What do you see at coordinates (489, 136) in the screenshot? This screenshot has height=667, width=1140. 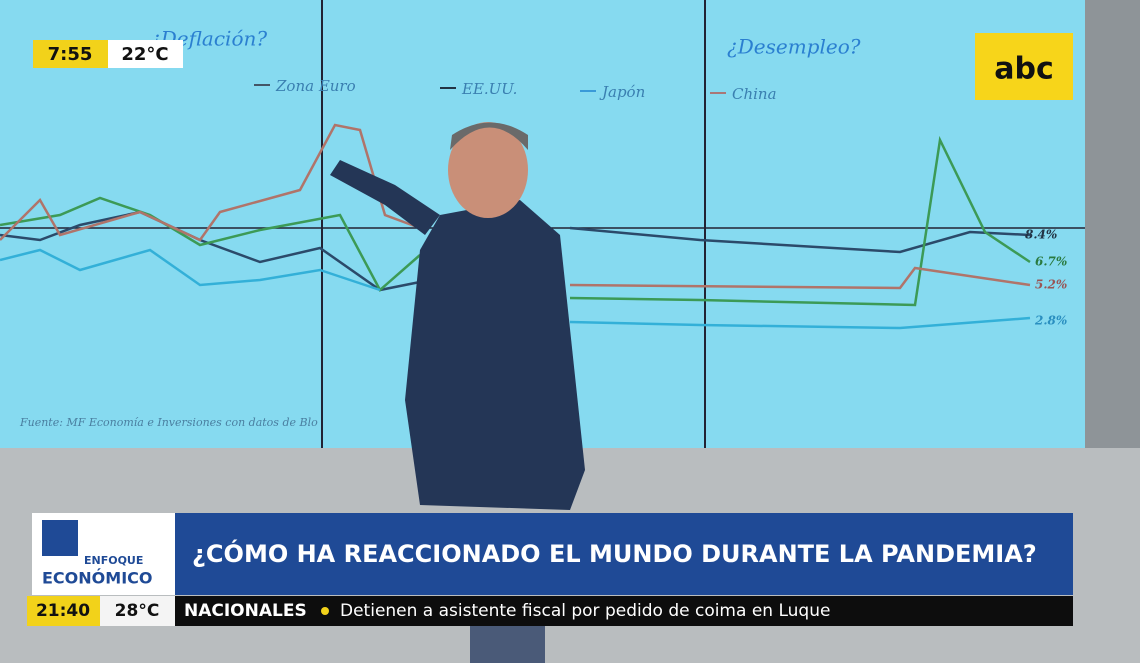 I see `presenter-hair` at bounding box center [489, 136].